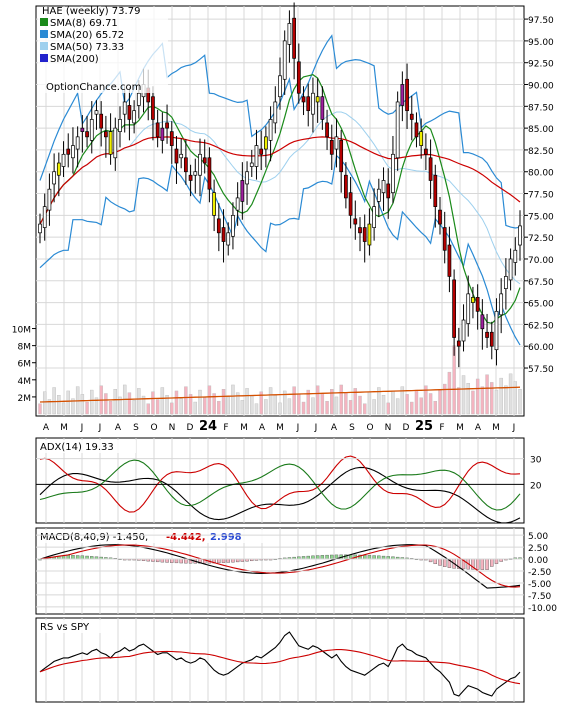 This screenshot has width=566, height=710. Describe the element at coordinates (538, 549) in the screenshot. I see `macd-tick-label: 2.50` at that location.